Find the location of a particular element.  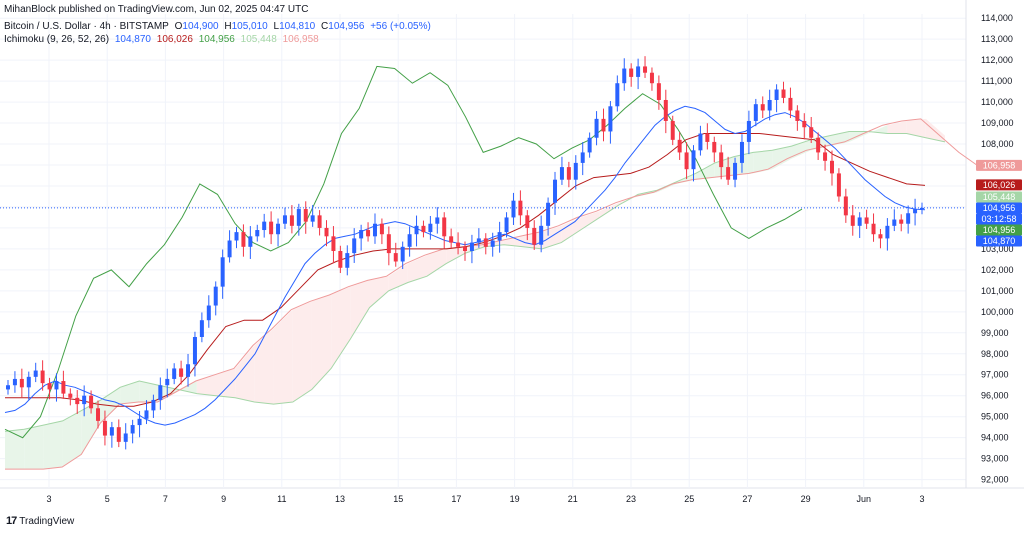

low-label: L is located at coordinates (276, 26).